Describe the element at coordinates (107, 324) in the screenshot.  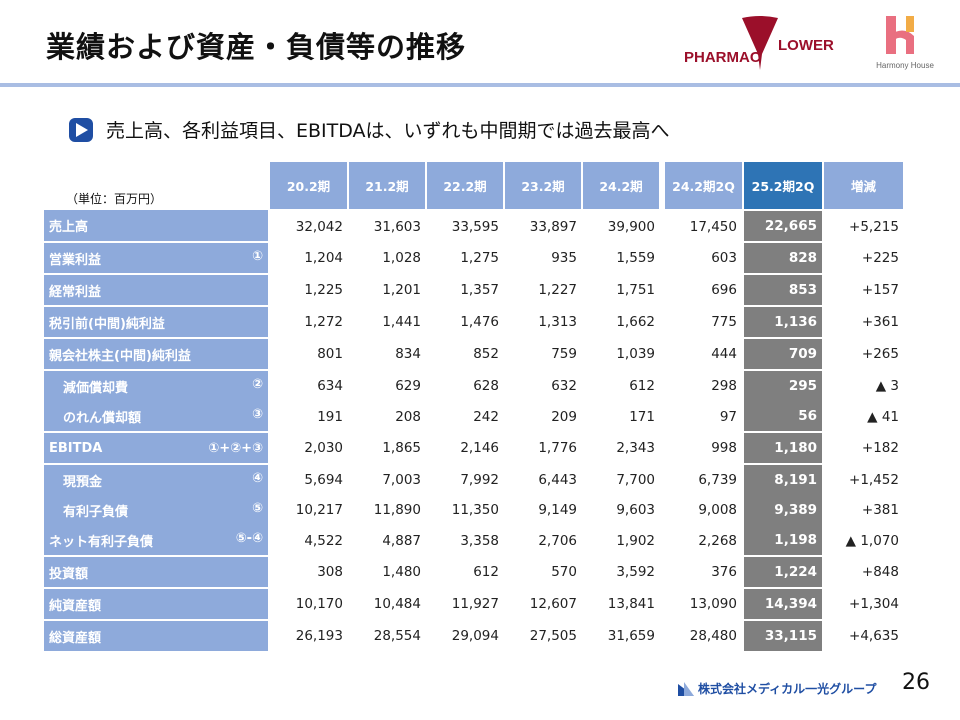
I see `row-label: 税引前(中間)純利益` at that location.